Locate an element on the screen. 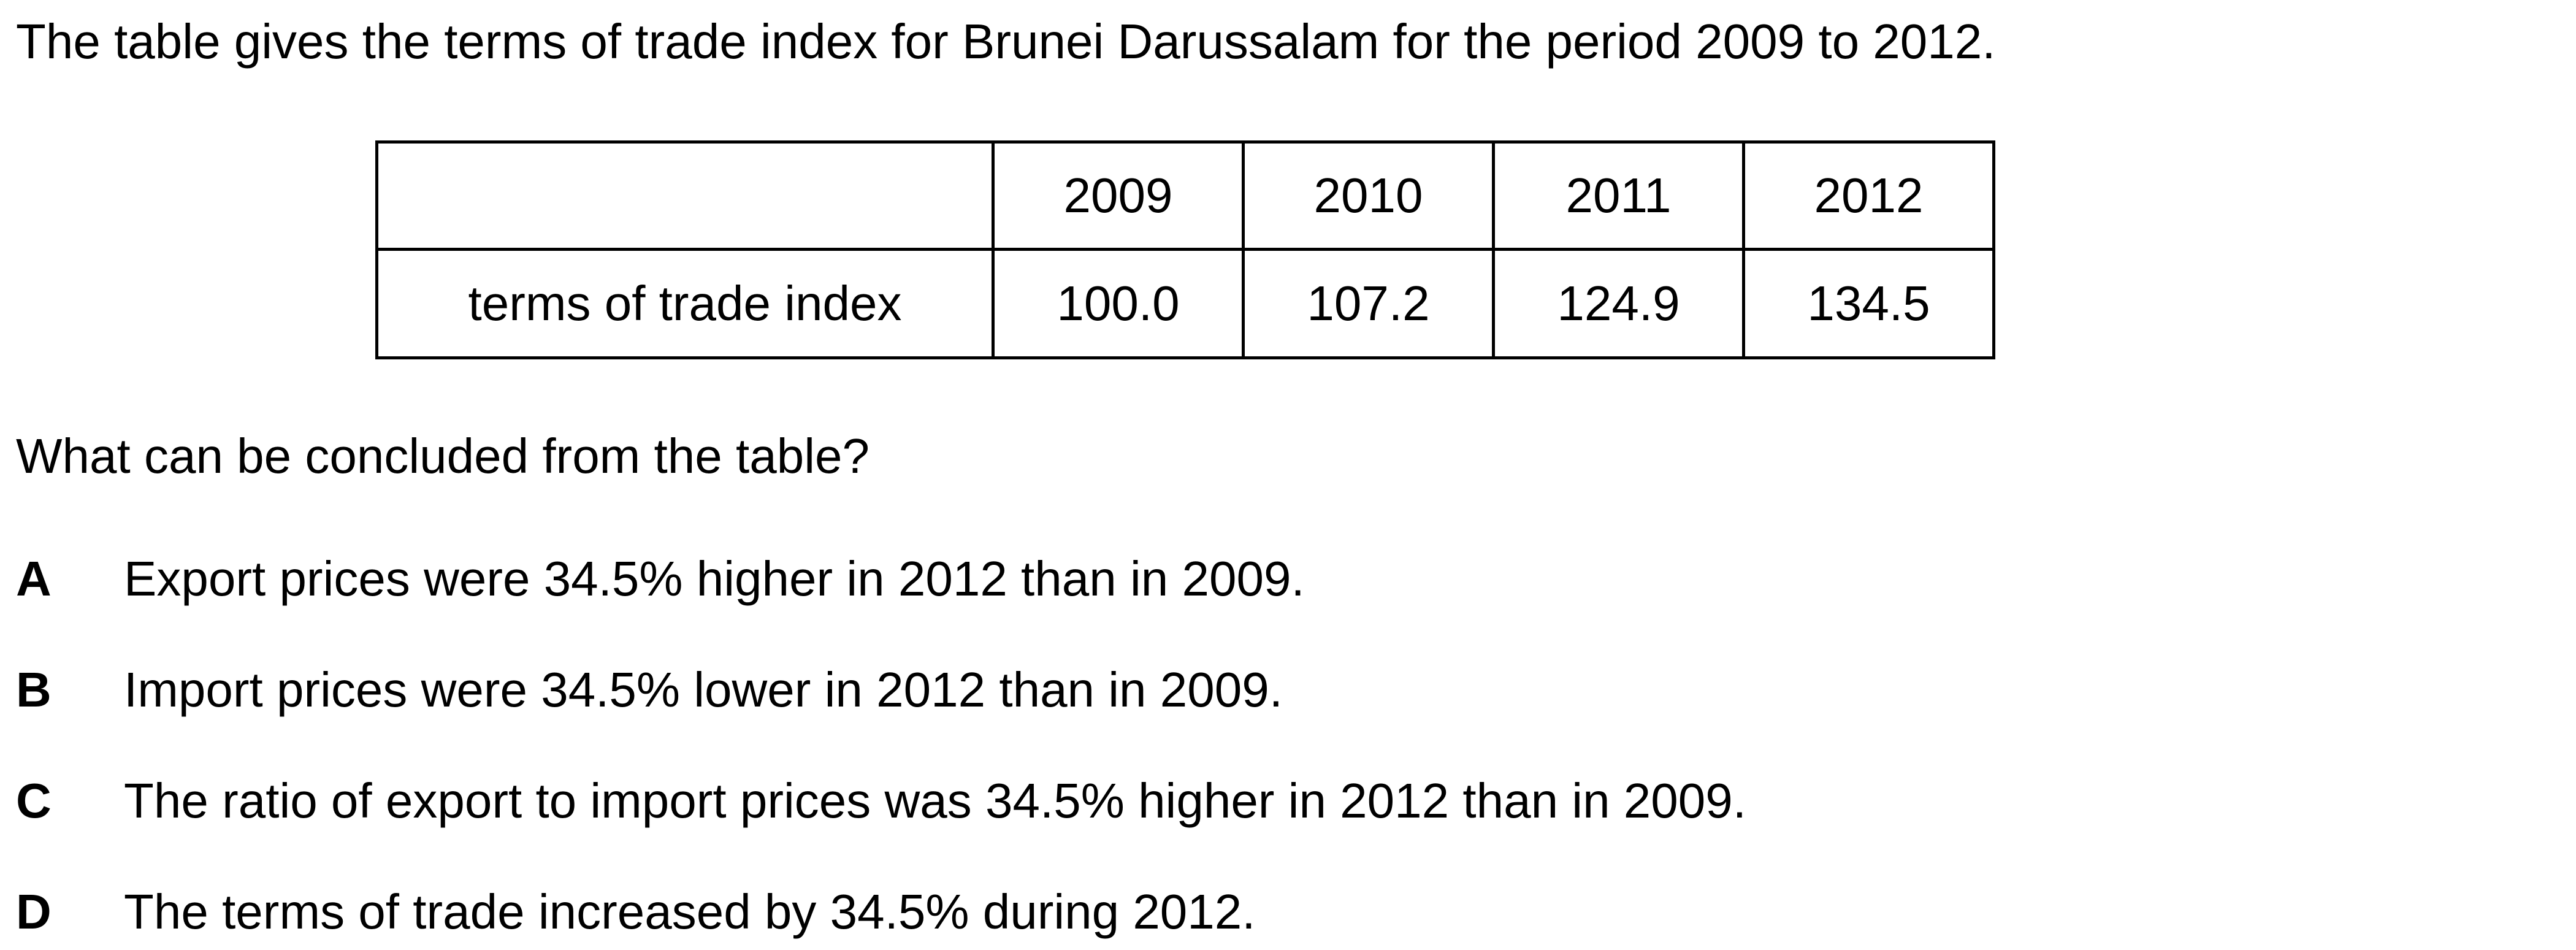 The width and height of the screenshot is (2576, 950). table-header-row: 2009 2010 2011 2012 is located at coordinates (1185, 195).